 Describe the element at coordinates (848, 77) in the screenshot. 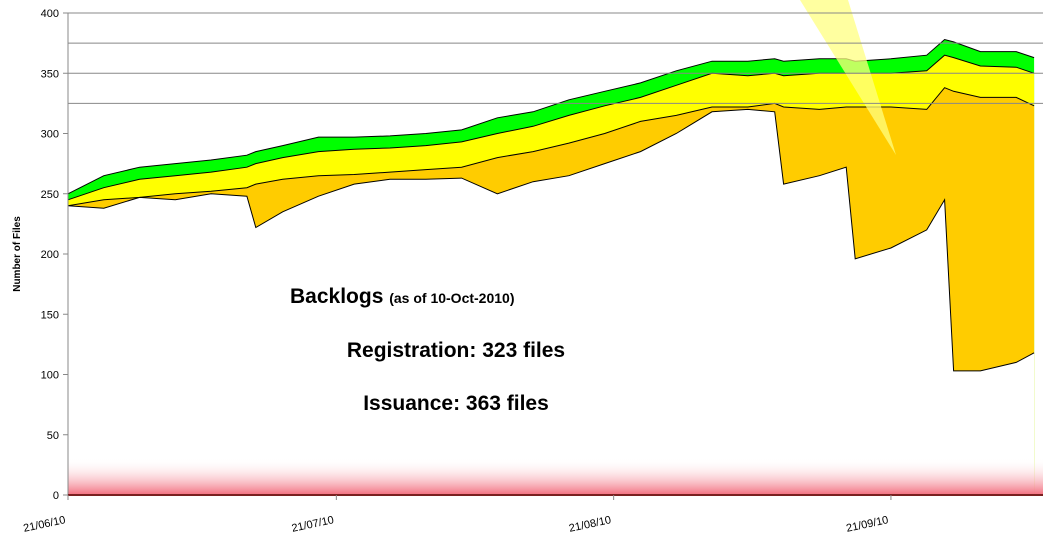

I see `light-beam` at that location.